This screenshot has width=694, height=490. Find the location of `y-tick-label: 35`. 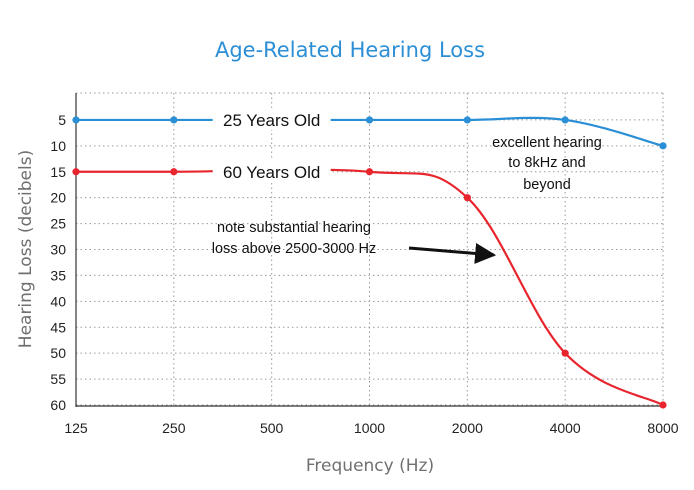

y-tick-label: 35 is located at coordinates (58, 275).